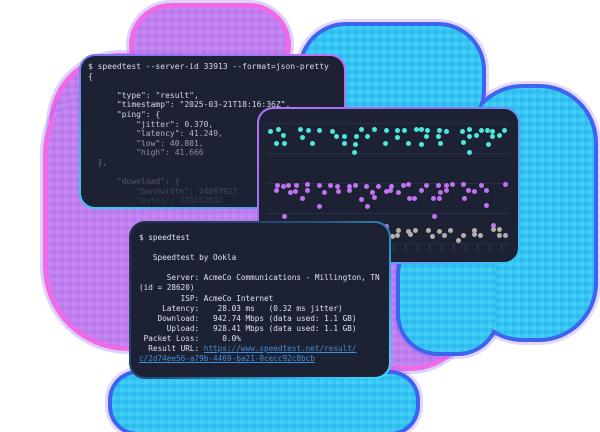 This screenshot has width=600, height=432. What do you see at coordinates (264, 403) in the screenshot?
I see `cloud-blob` at bounding box center [264, 403].